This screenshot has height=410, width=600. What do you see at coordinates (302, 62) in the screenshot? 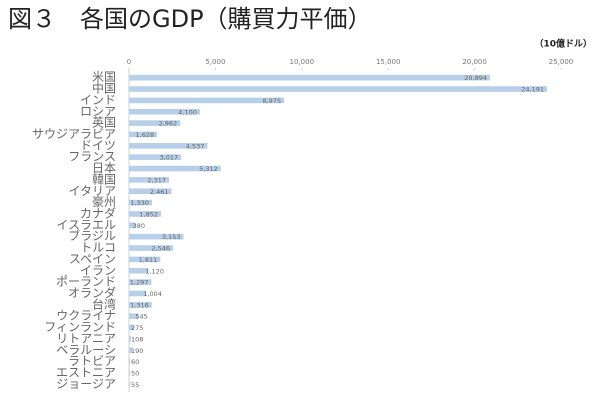
I see `x-tick-label: 10,000` at bounding box center [302, 62].